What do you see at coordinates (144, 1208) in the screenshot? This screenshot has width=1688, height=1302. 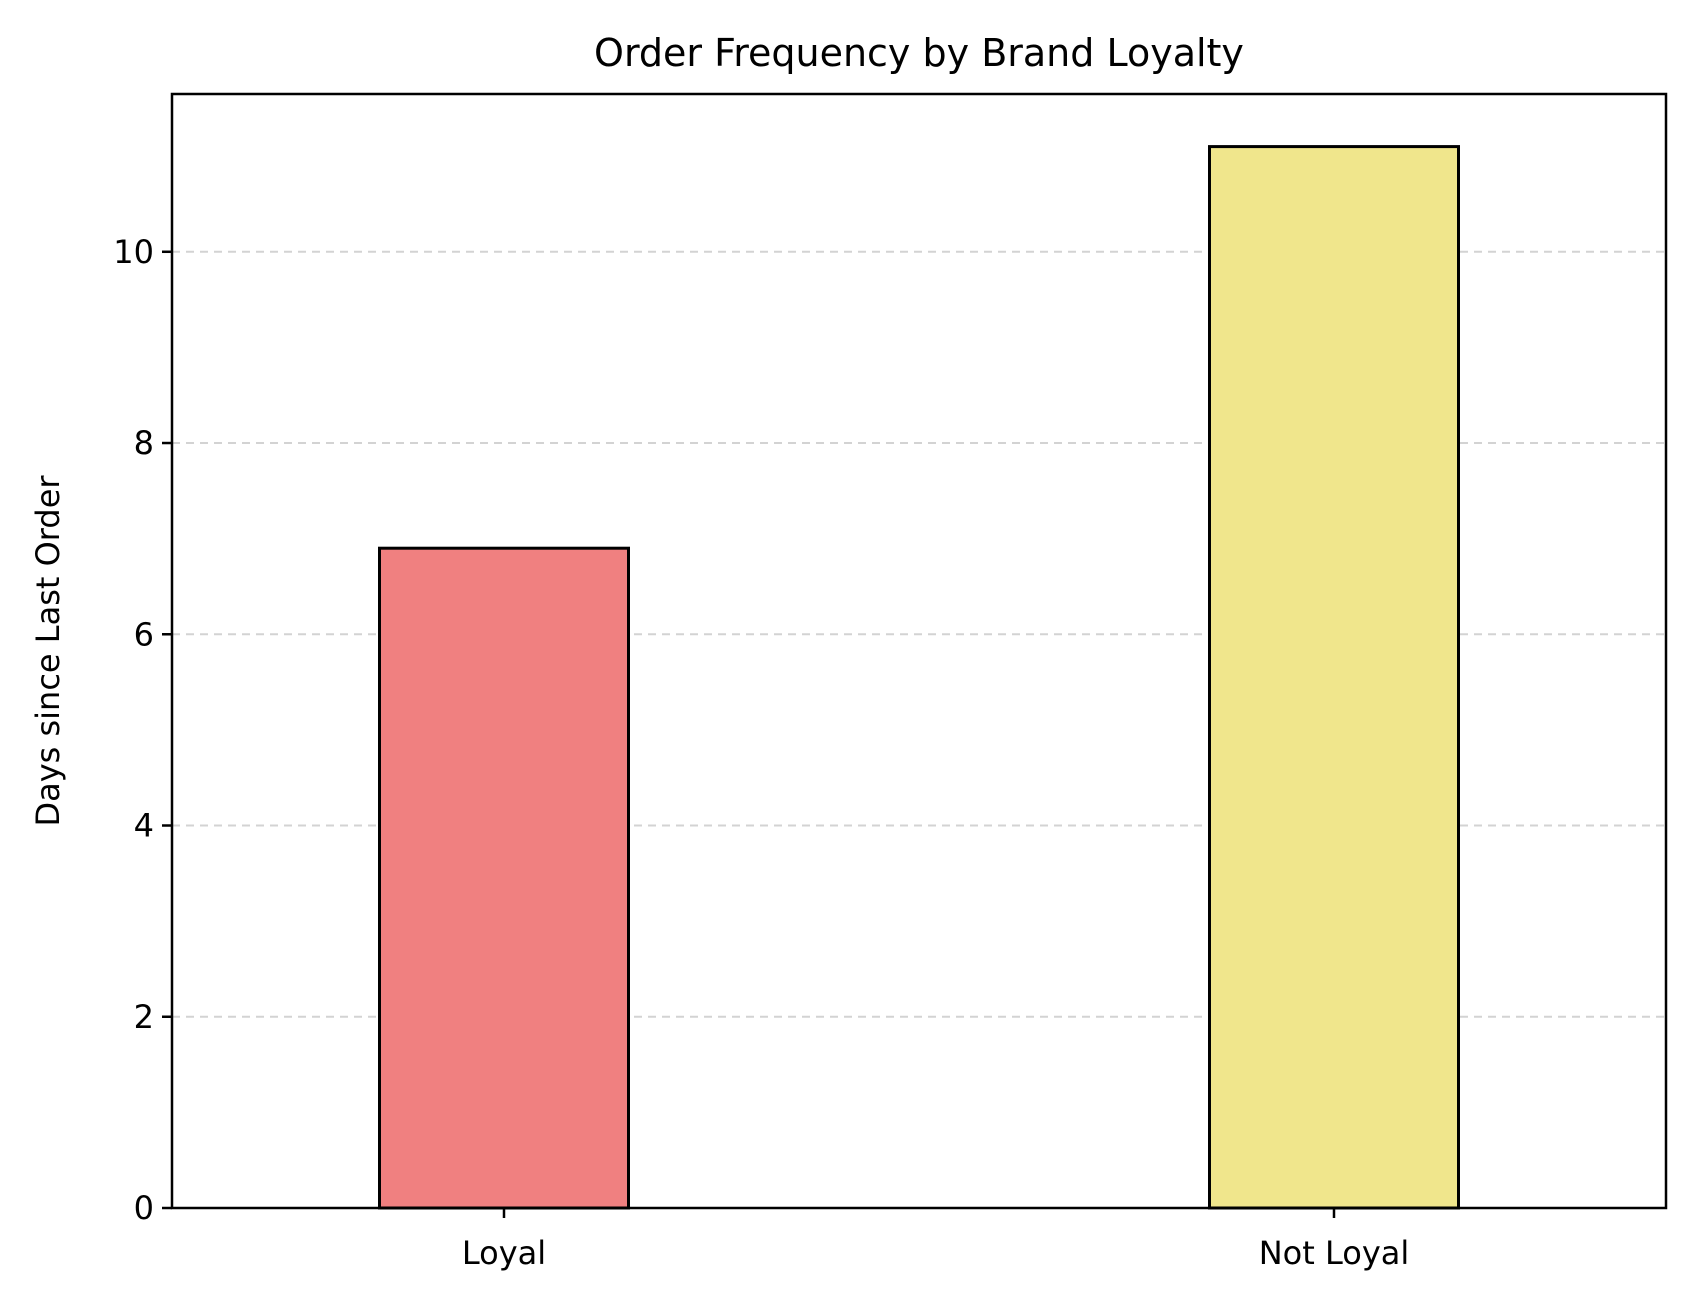 I see `y-tick-label: 0` at bounding box center [144, 1208].